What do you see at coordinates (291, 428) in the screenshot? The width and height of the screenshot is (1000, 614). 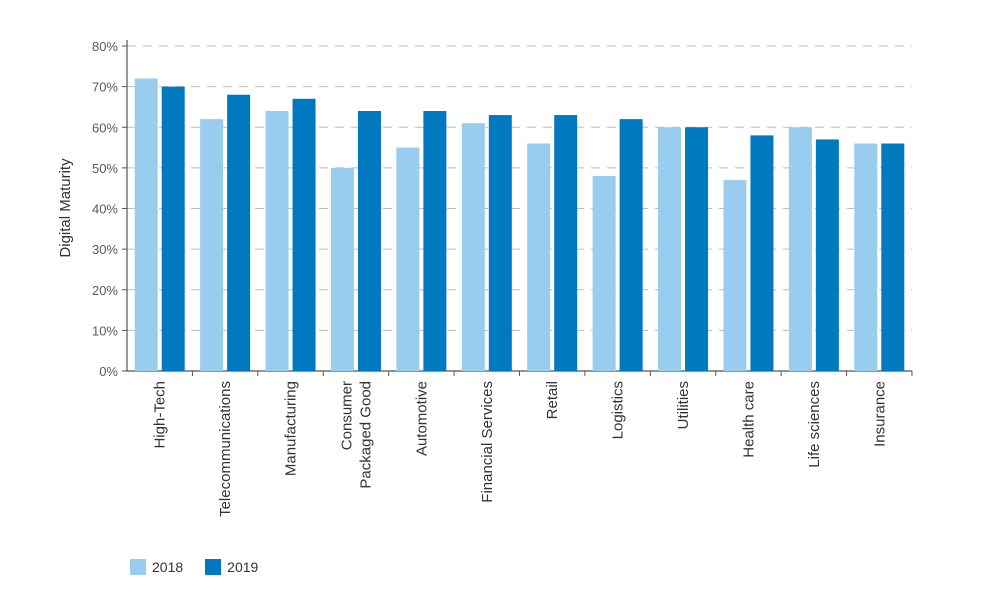 I see `x-category-label: Manufacturing` at bounding box center [291, 428].